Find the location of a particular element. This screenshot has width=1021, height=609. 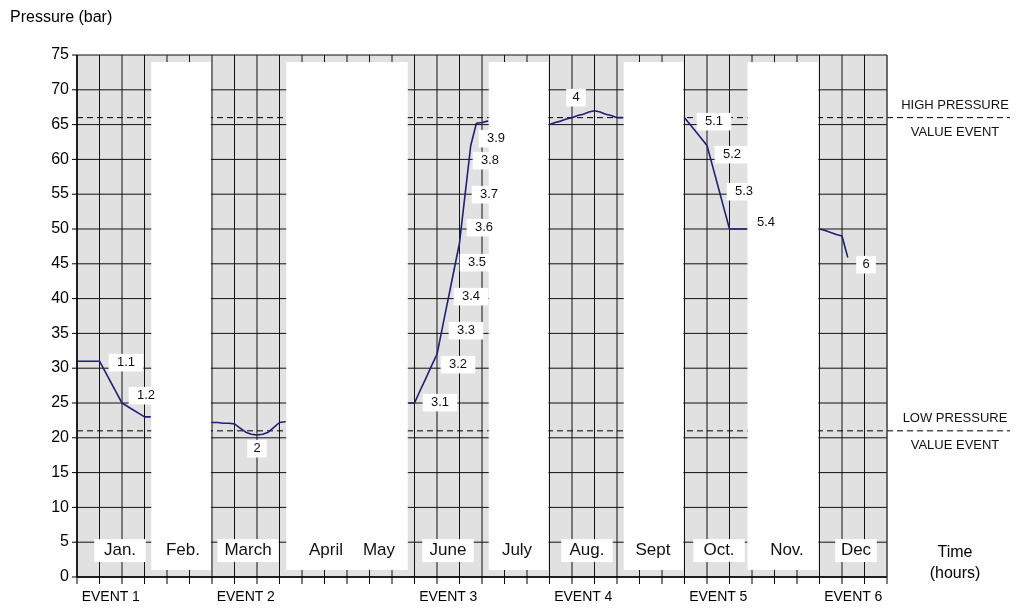

y-tick-label: 55 is located at coordinates (60, 193).